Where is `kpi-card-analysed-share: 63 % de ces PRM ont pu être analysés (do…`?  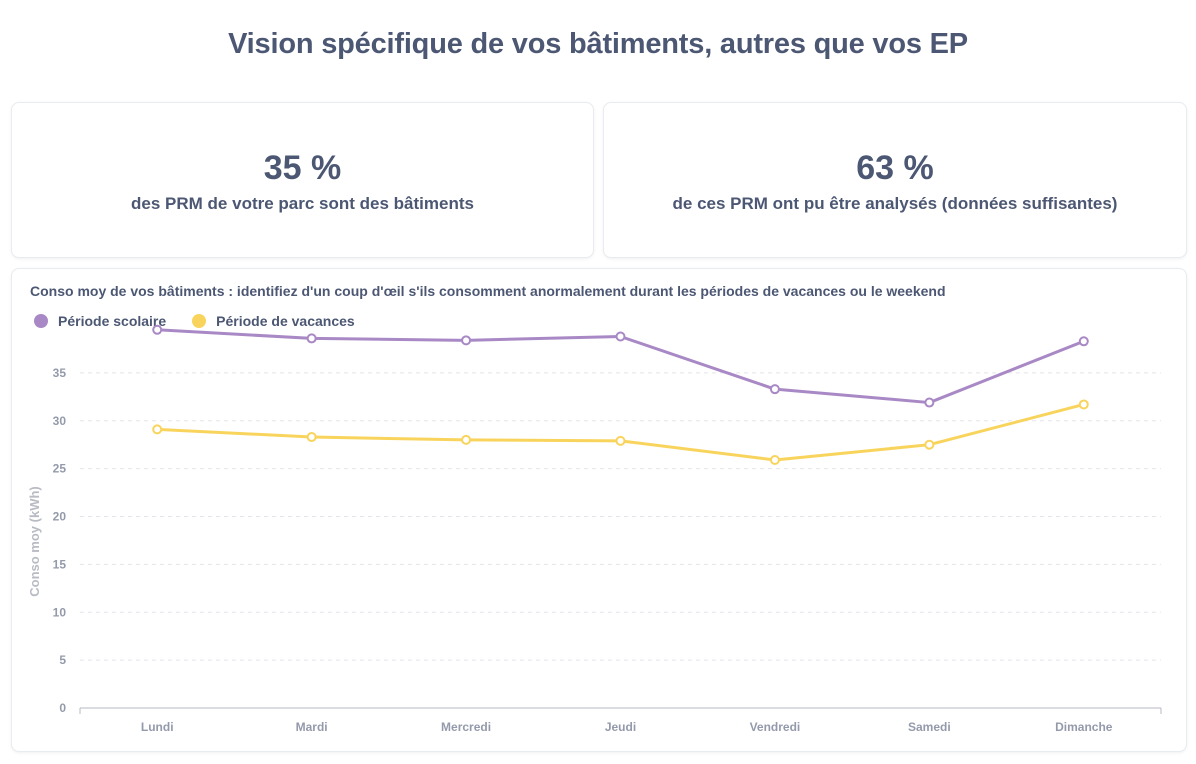 kpi-card-analysed-share: 63 % de ces PRM ont pu être analysés (do… is located at coordinates (895, 180).